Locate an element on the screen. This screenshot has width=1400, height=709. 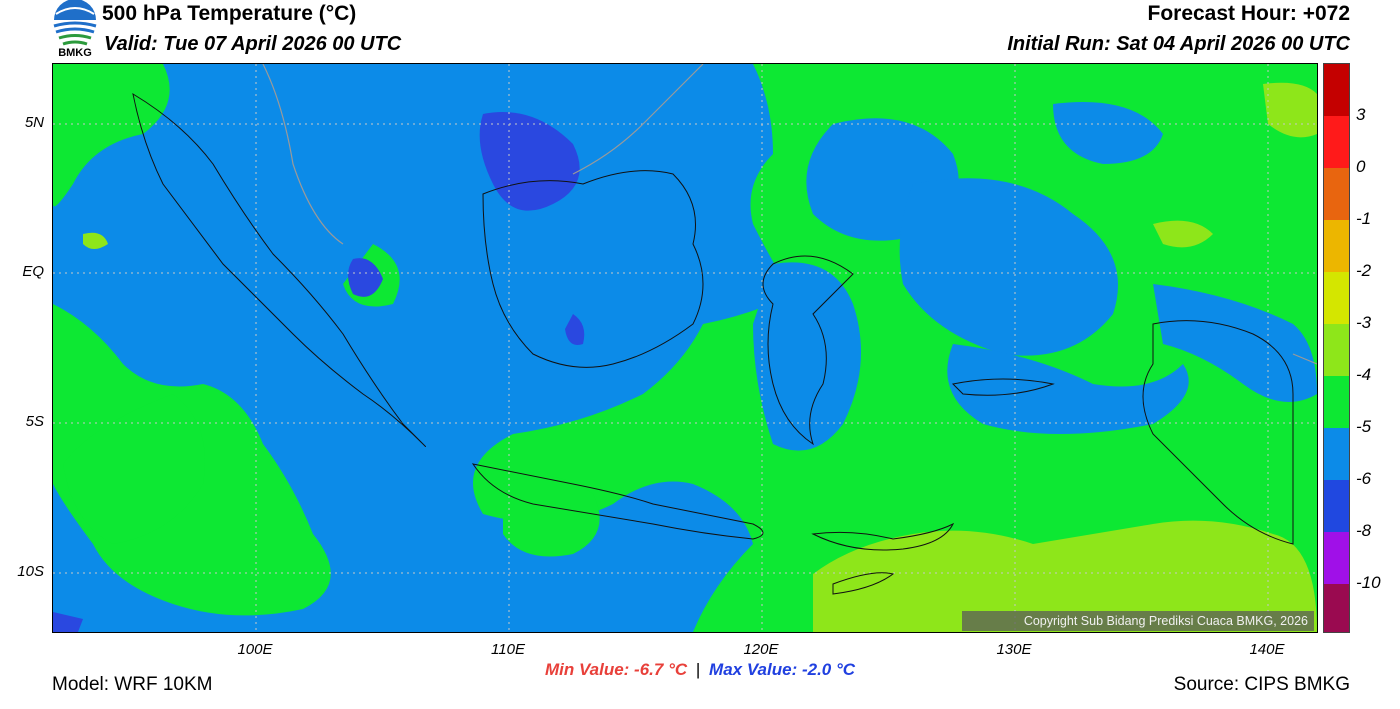
model-label: Model: WRF 10KM is located at coordinates (132, 684).